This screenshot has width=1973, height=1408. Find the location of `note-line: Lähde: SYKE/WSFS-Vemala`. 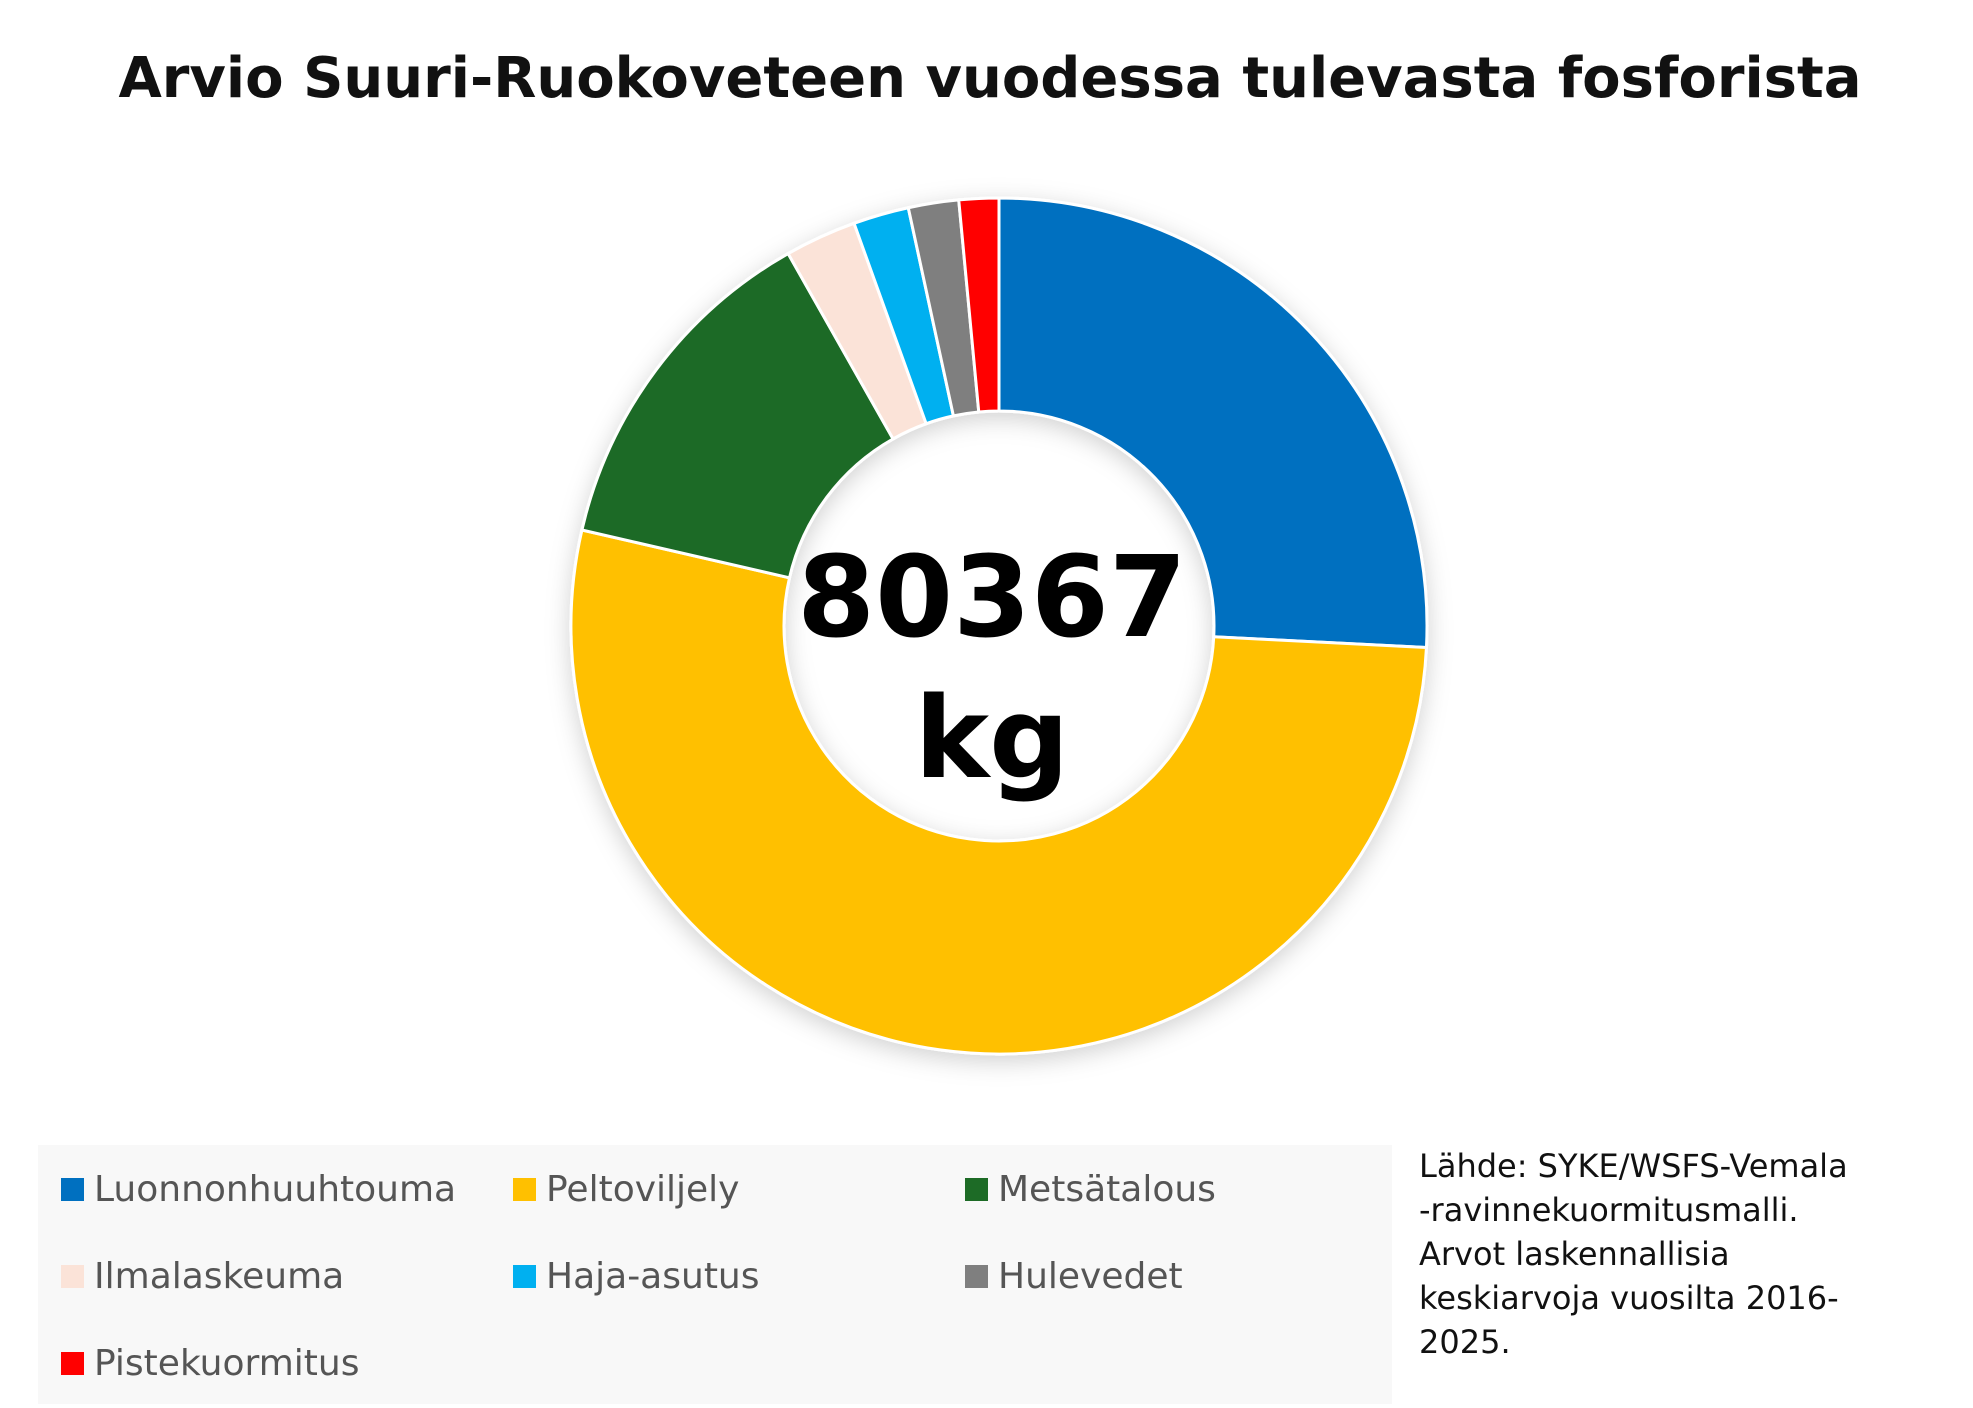

note-line: Lähde: SYKE/WSFS-Vemala is located at coordinates (1633, 1166).